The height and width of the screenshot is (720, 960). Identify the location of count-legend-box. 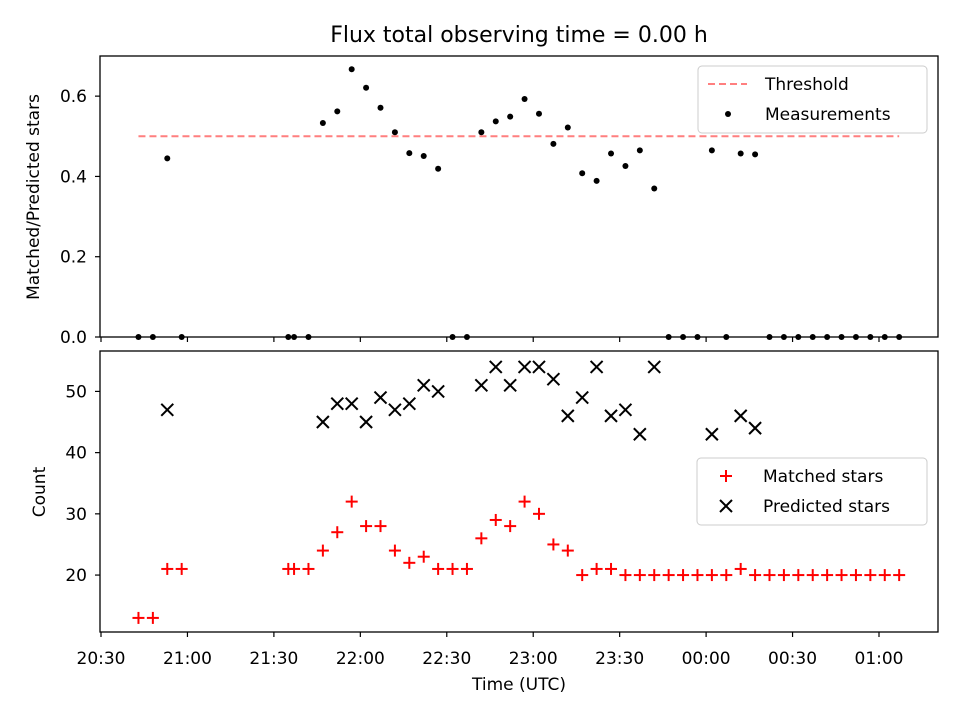
(812, 491).